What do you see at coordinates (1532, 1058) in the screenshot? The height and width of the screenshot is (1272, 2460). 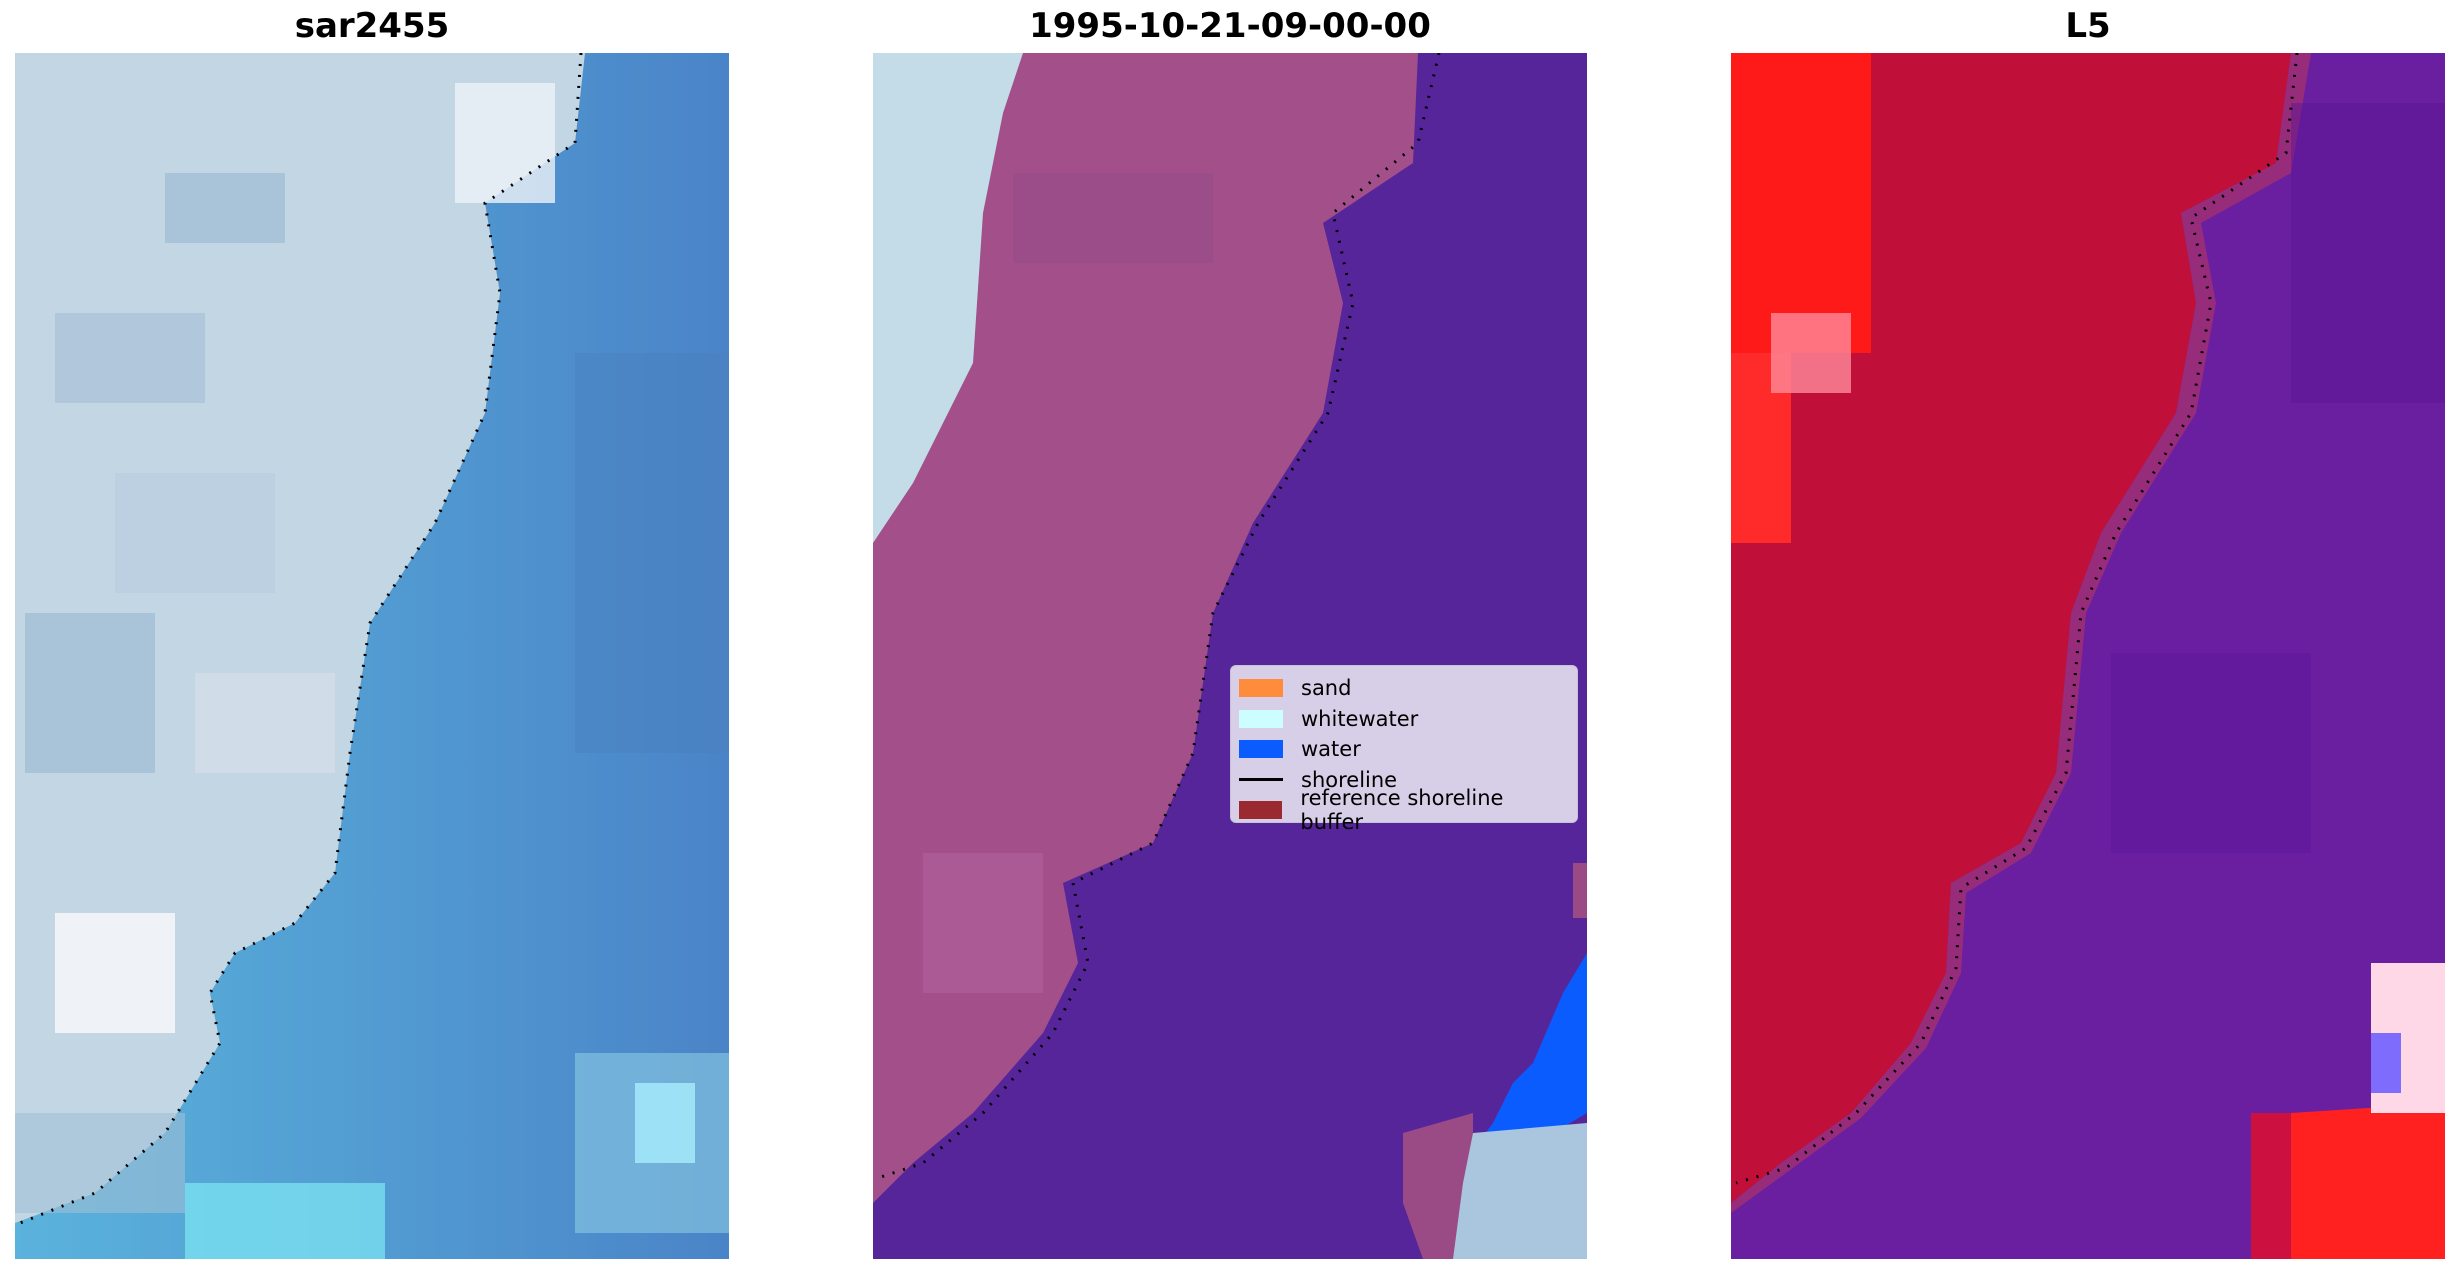 I see `water-class` at bounding box center [1532, 1058].